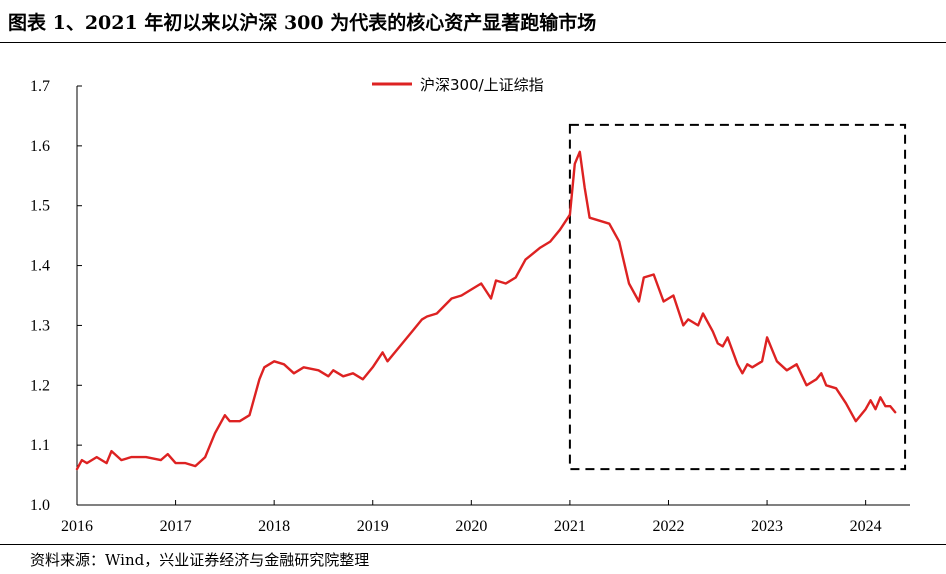  What do you see at coordinates (473, 42) in the screenshot?
I see `title-divider` at bounding box center [473, 42].